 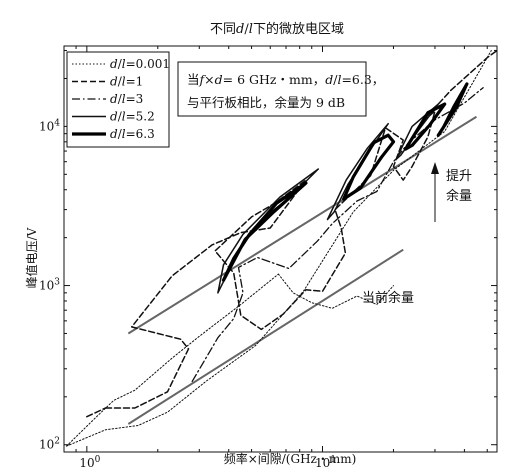 What do you see at coordinates (274, 79) in the screenshot?
I see `text-run: = 6 GHz・mm，` at bounding box center [274, 79].